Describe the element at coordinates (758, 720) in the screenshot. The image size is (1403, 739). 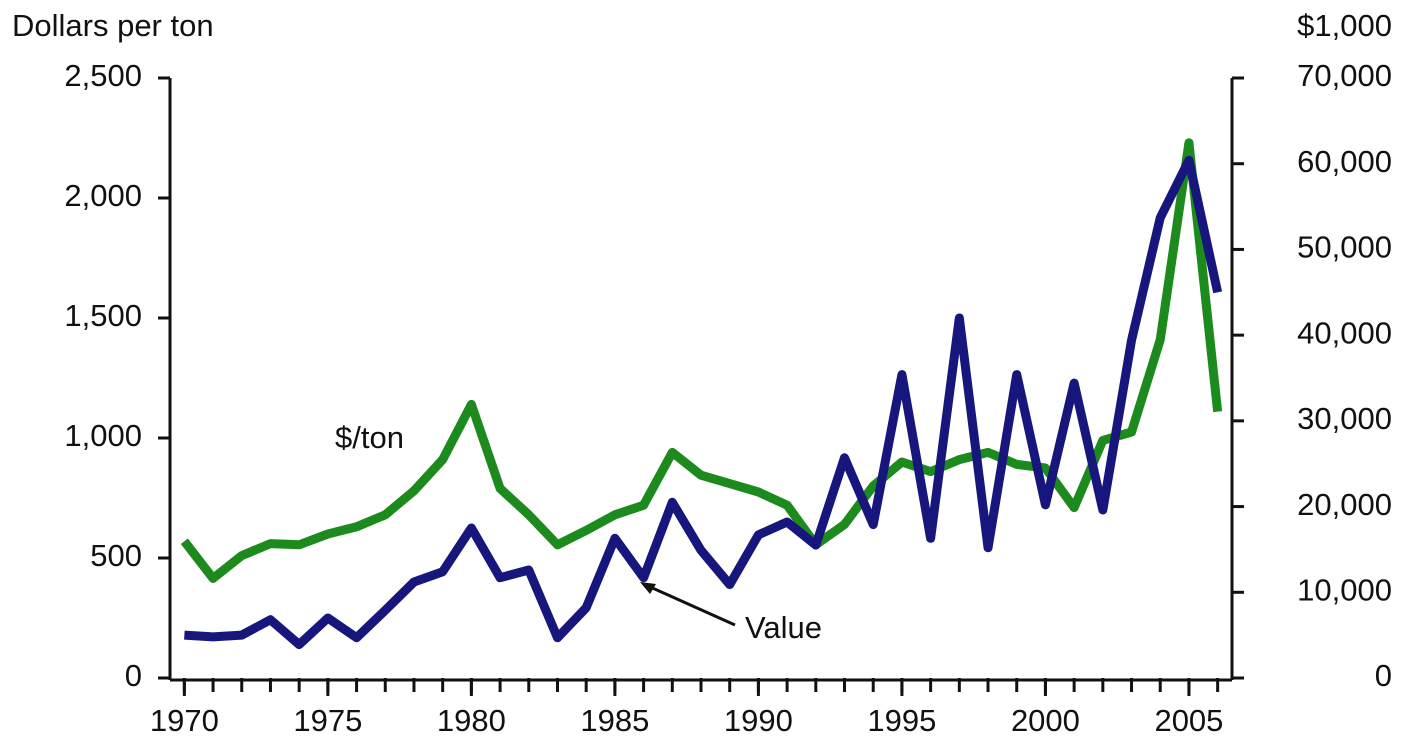
I see `x-tick-label: 1990` at that location.